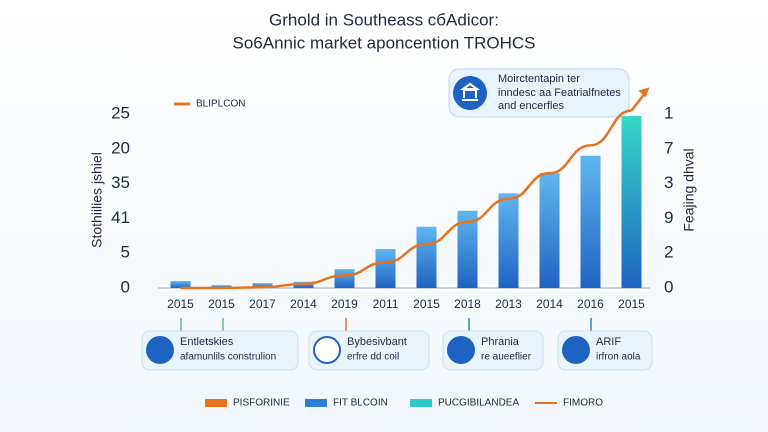 Image resolution: width=768 pixels, height=432 pixels. Describe the element at coordinates (531, 106) in the screenshot. I see `callout-line: and encerfles` at that location.